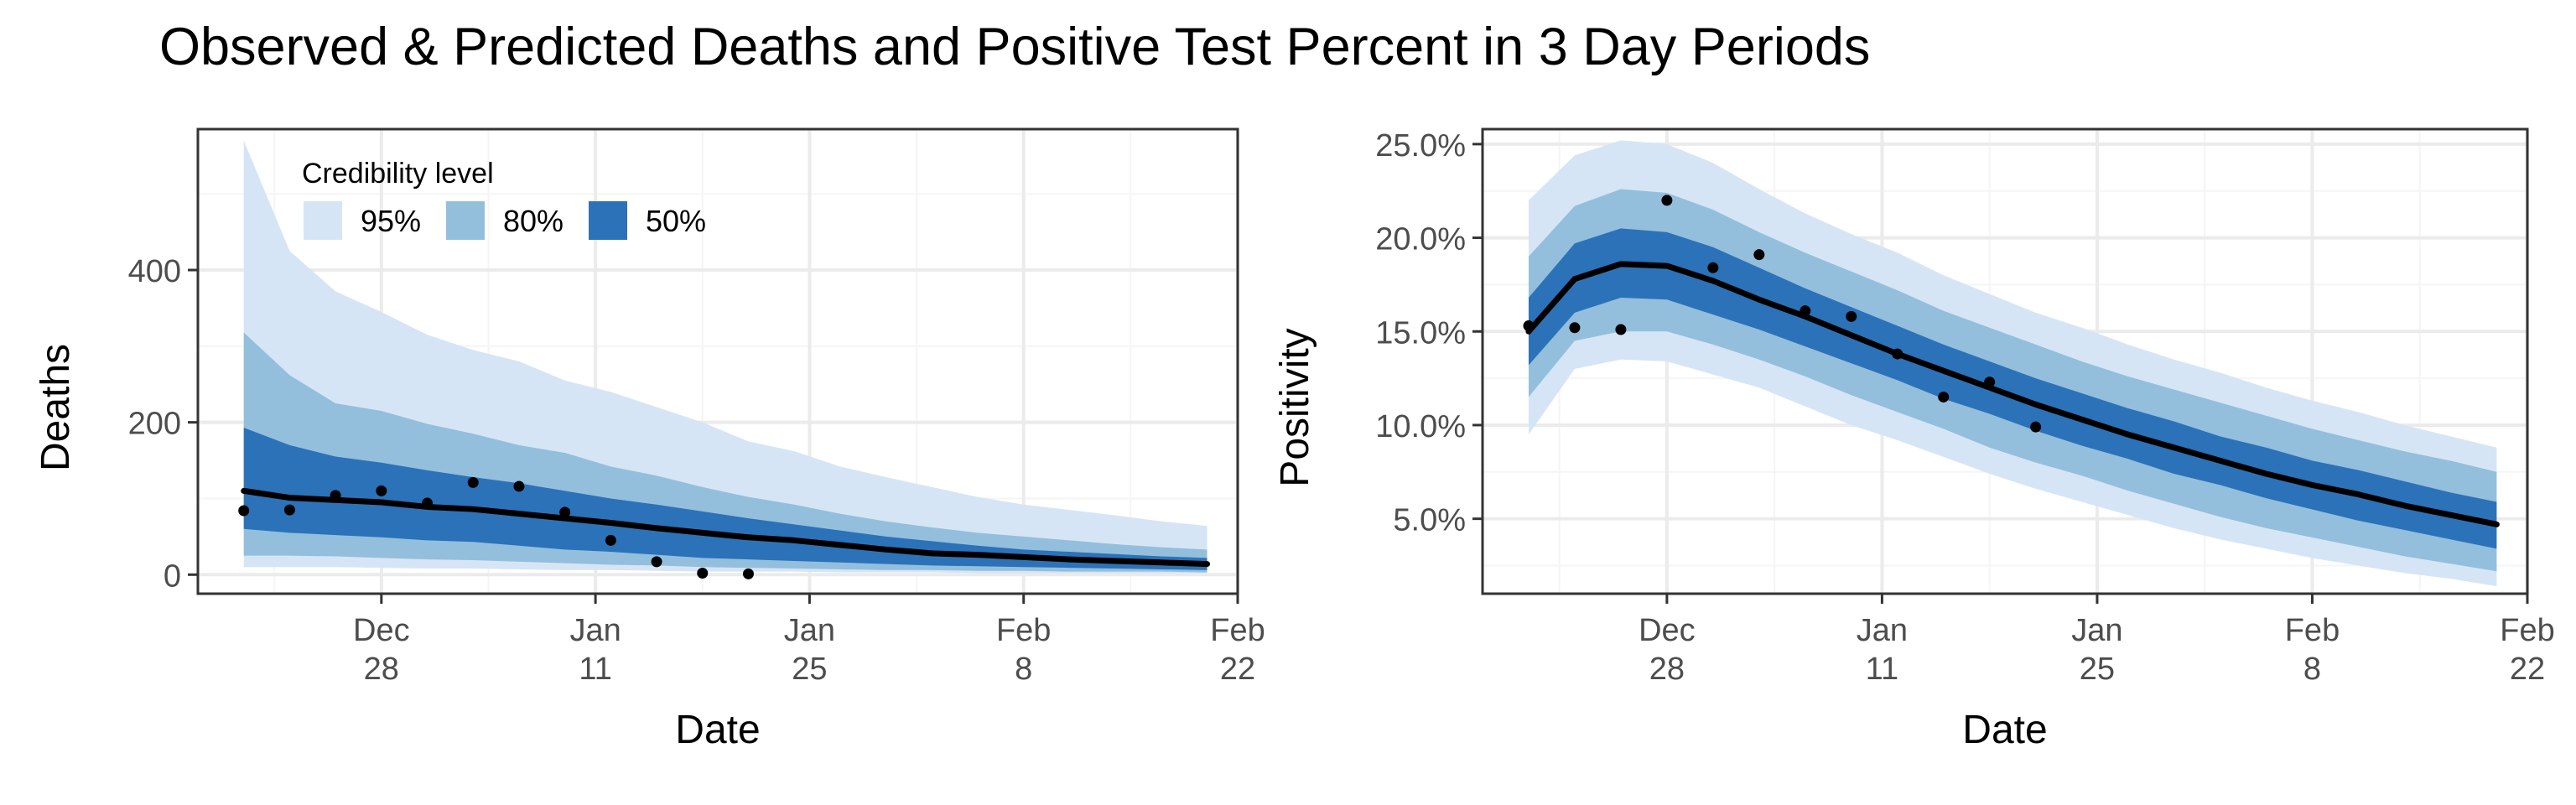 The width and height of the screenshot is (2576, 805). What do you see at coordinates (676, 221) in the screenshot?
I see `legend-label: 50%` at bounding box center [676, 221].